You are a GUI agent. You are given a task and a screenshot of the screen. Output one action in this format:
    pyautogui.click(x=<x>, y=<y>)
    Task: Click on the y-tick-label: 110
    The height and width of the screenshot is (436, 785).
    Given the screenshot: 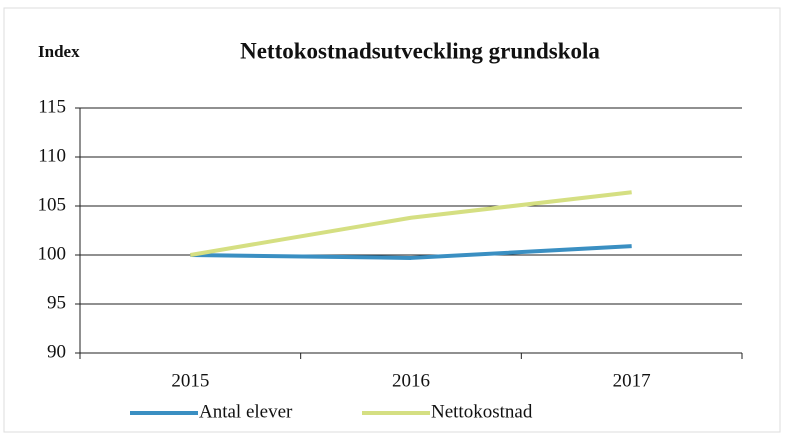 What is the action you would take?
    pyautogui.click(x=52, y=155)
    